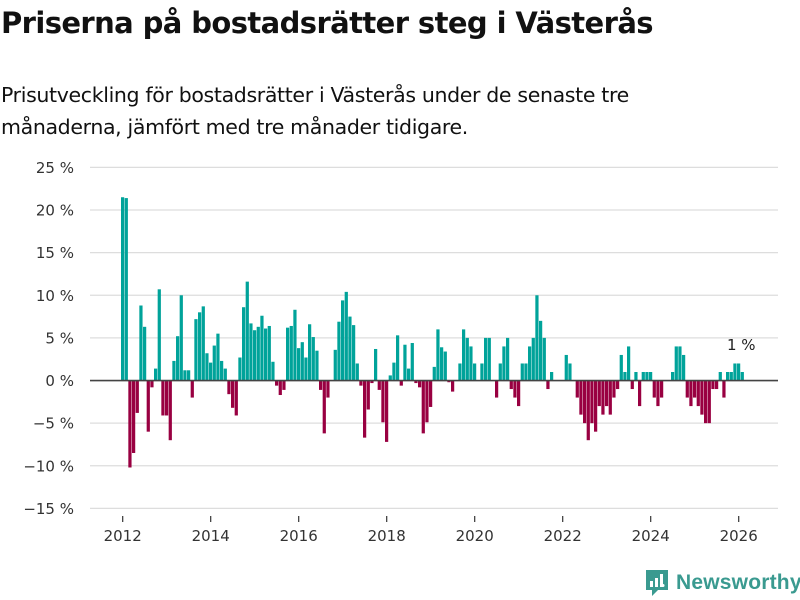  I want to click on last-value-label: 1 %, so click(741, 345).